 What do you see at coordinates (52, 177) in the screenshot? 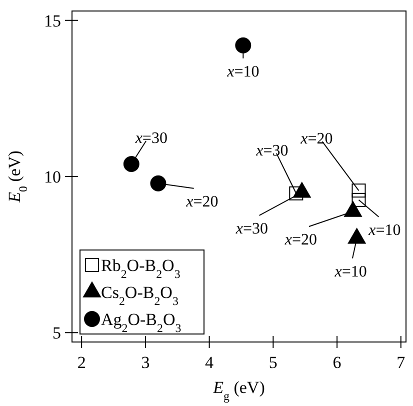
I see `y-tick-label: 10` at bounding box center [52, 177].